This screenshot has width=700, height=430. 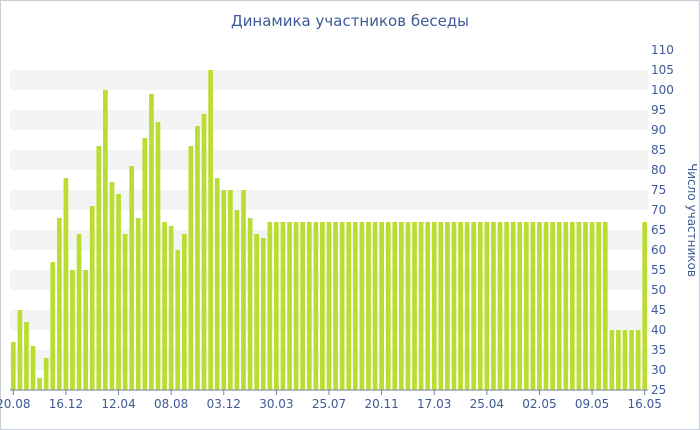 What do you see at coordinates (658, 150) in the screenshot?
I see `y-tick-label: 85` at bounding box center [658, 150].